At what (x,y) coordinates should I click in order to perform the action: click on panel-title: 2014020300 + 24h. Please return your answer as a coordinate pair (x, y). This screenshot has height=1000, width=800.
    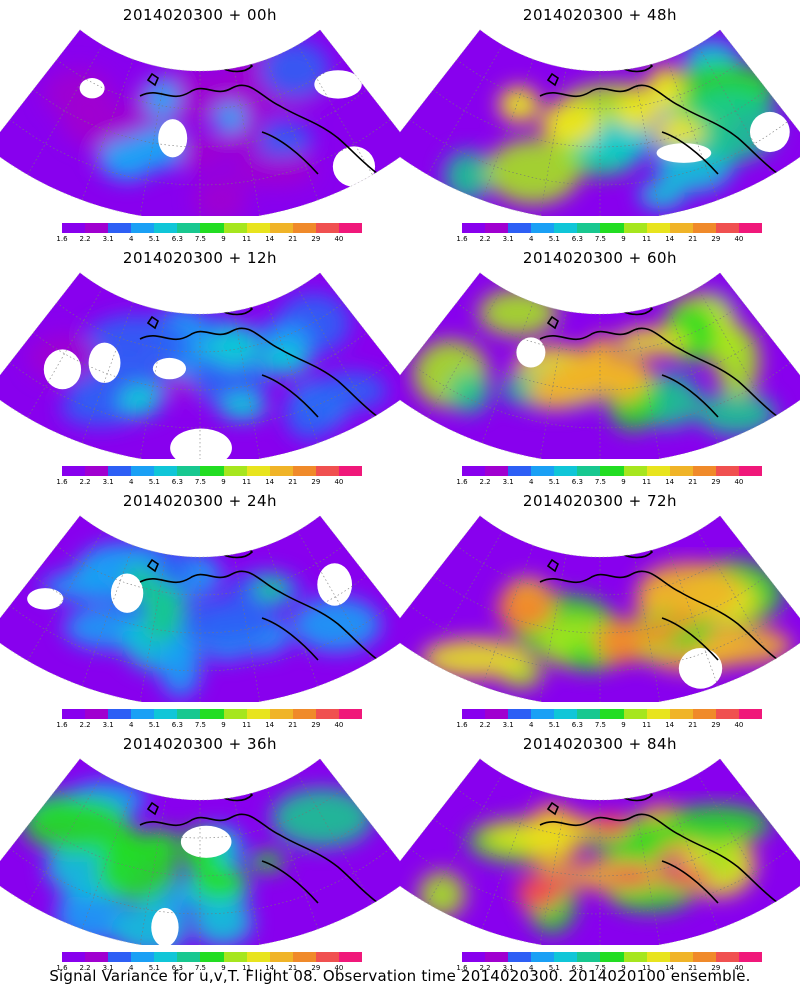
    Looking at the image, I should click on (200, 501).